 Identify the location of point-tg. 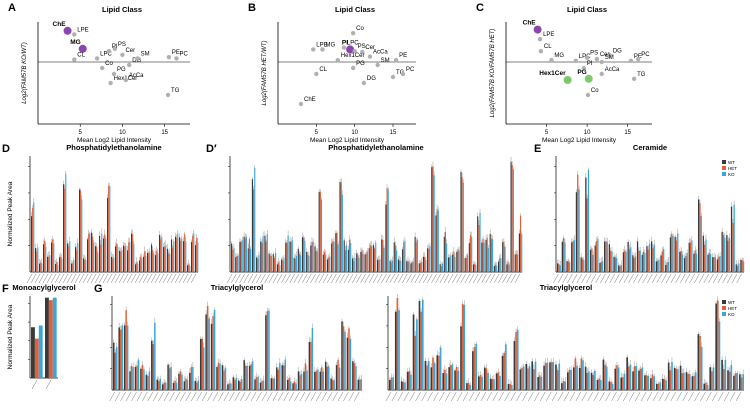
(393, 77).